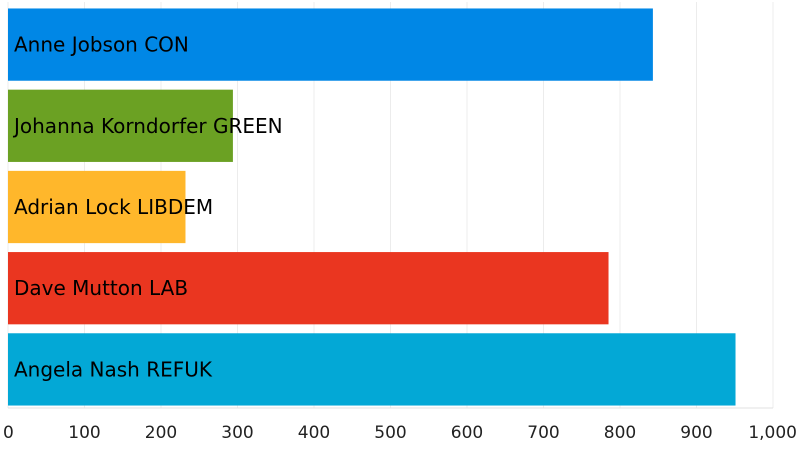  I want to click on x-tick-label: 100, so click(84, 433).